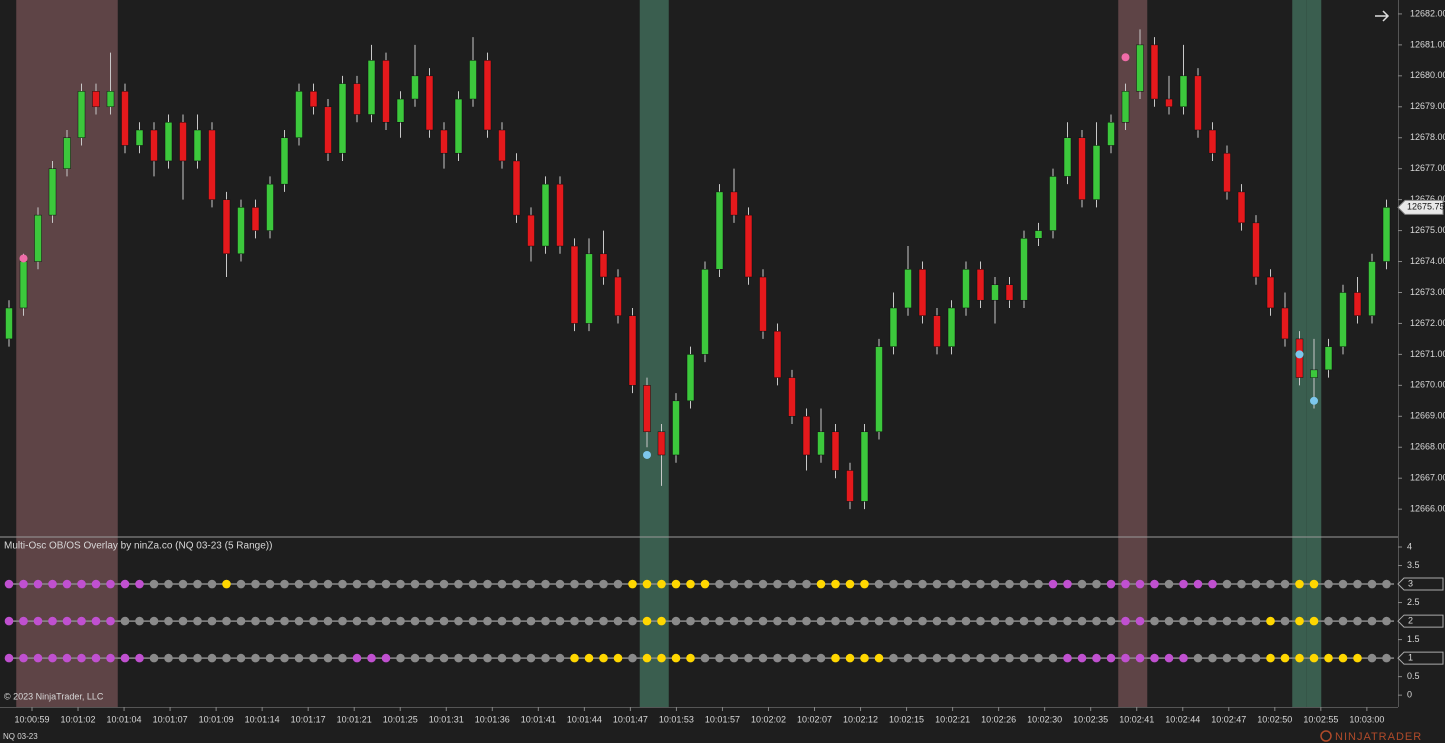  What do you see at coordinates (78, 719) in the screenshot?
I see `x-tick-label: 10:01:02` at bounding box center [78, 719].